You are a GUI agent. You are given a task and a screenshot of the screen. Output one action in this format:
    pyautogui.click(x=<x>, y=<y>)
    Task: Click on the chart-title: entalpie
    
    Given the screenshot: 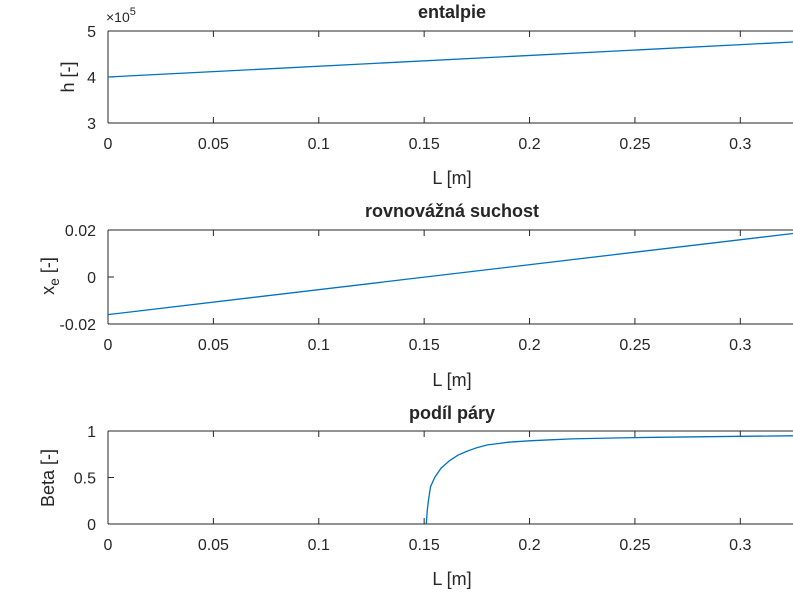 What is the action you would take?
    pyautogui.click(x=452, y=12)
    